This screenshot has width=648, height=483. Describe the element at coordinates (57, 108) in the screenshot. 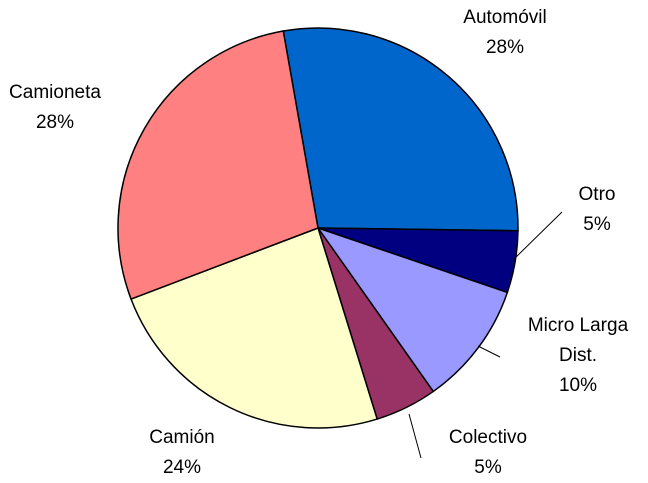

I see `data-label: Camioneta 28%` at that location.